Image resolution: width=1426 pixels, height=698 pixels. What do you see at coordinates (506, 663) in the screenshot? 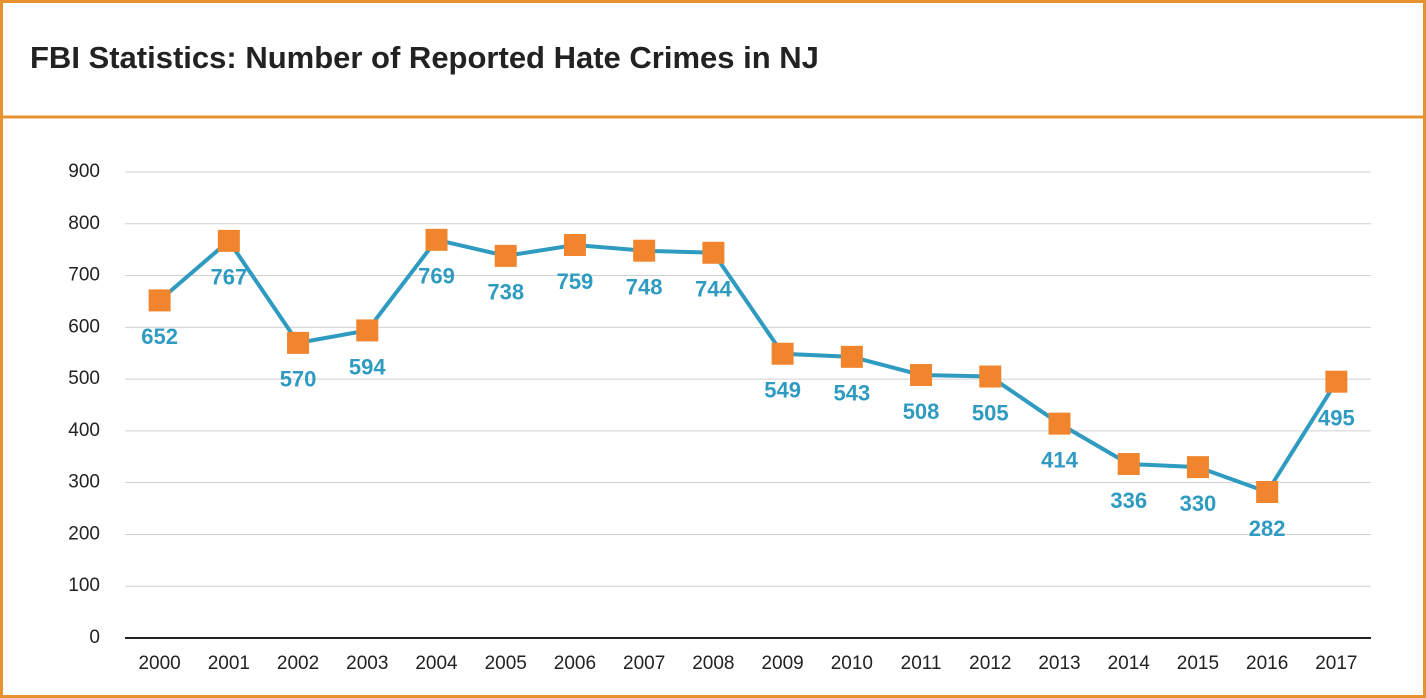
I see `x-tick-label: 2005` at bounding box center [506, 663].